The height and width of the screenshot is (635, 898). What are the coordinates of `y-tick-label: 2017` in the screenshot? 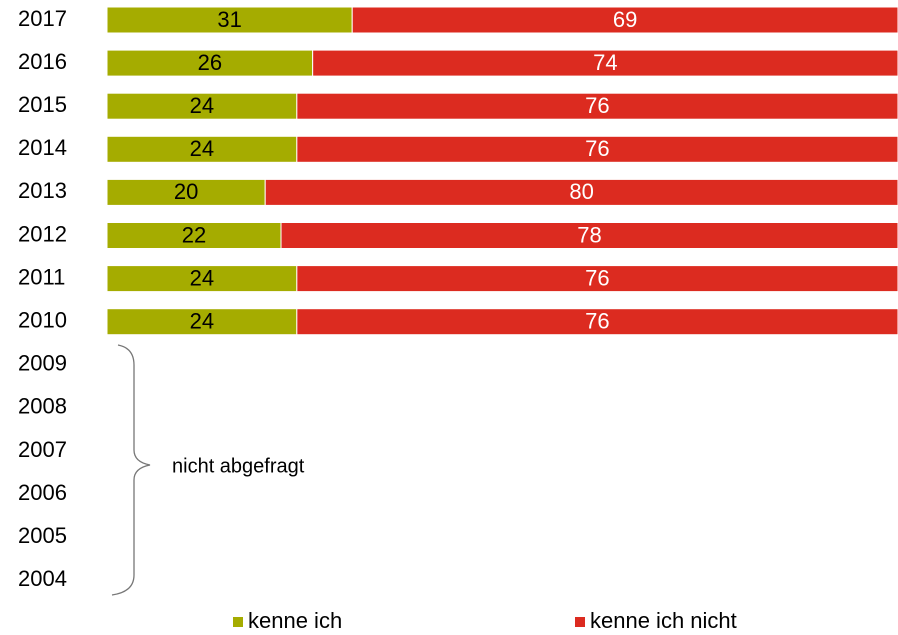 It's located at (42, 18).